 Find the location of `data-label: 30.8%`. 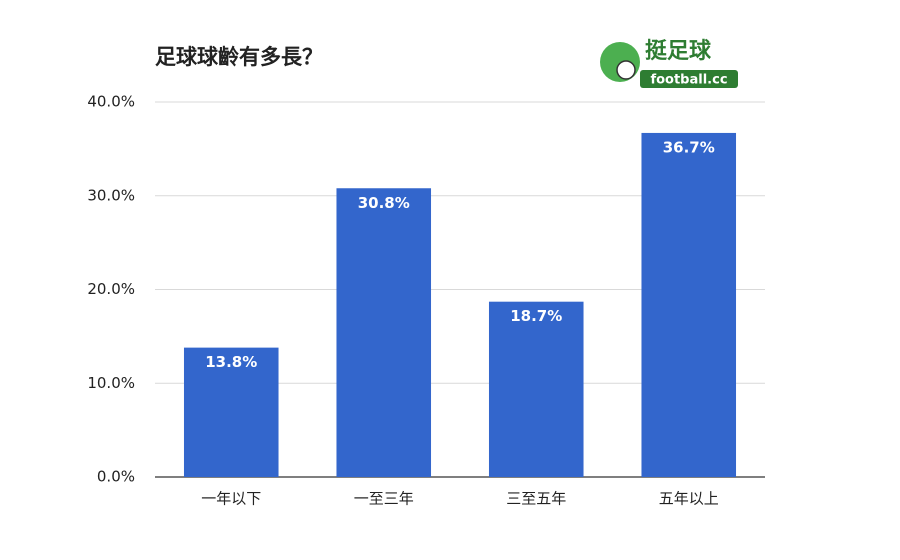

data-label: 30.8% is located at coordinates (384, 203).